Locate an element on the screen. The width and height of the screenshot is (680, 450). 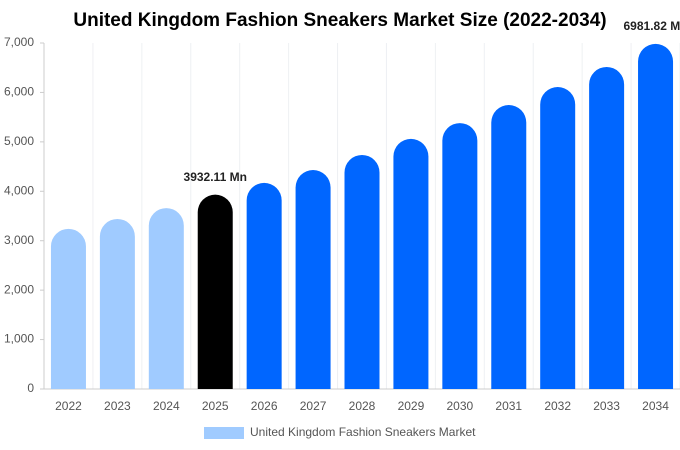
legend-label: United Kingdom Fashion Sneakers Market is located at coordinates (363, 432).